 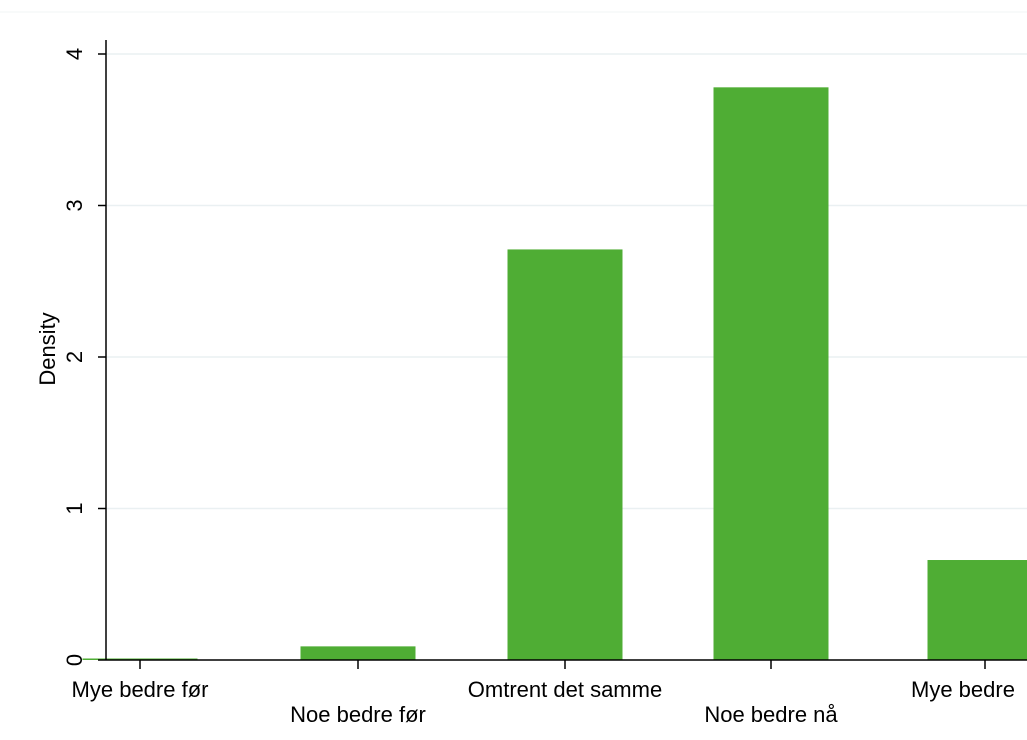 I want to click on x-tick-label: Mye bedre før, so click(x=140, y=689).